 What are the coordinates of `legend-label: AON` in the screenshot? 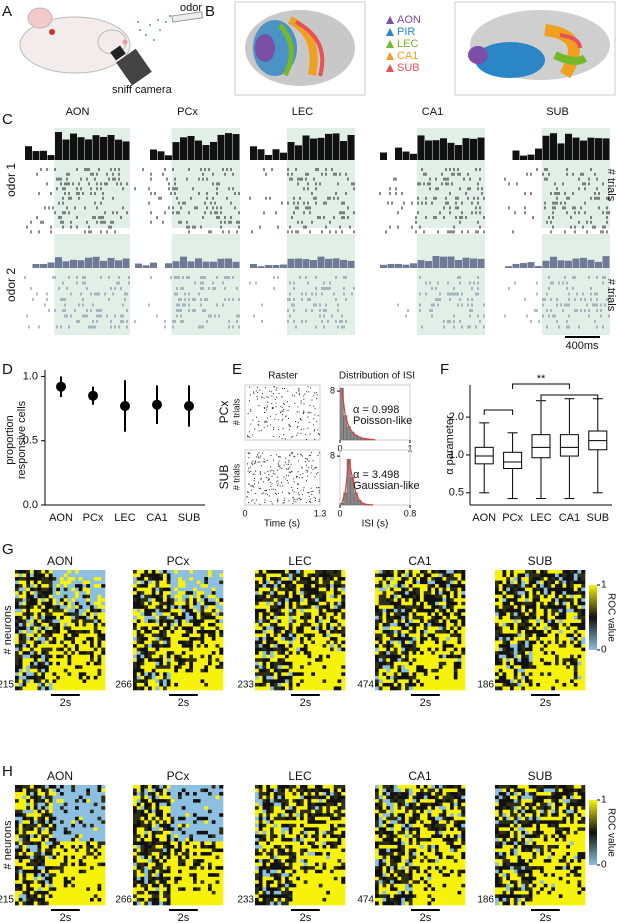 It's located at (409, 20).